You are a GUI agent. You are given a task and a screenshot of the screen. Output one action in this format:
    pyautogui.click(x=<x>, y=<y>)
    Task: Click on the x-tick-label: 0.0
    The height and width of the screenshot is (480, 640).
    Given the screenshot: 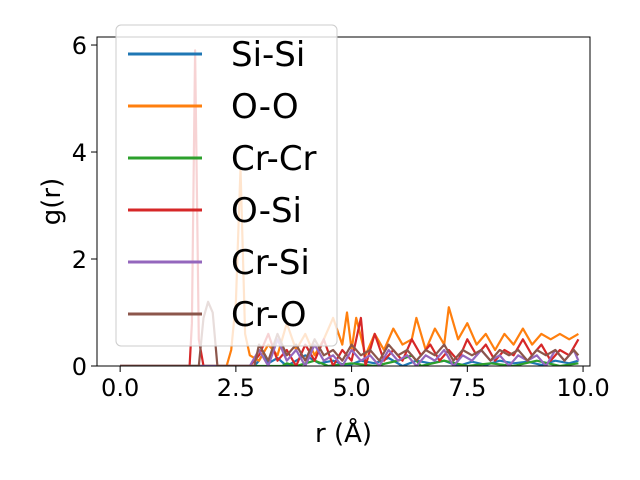 What is the action you would take?
    pyautogui.click(x=120, y=388)
    